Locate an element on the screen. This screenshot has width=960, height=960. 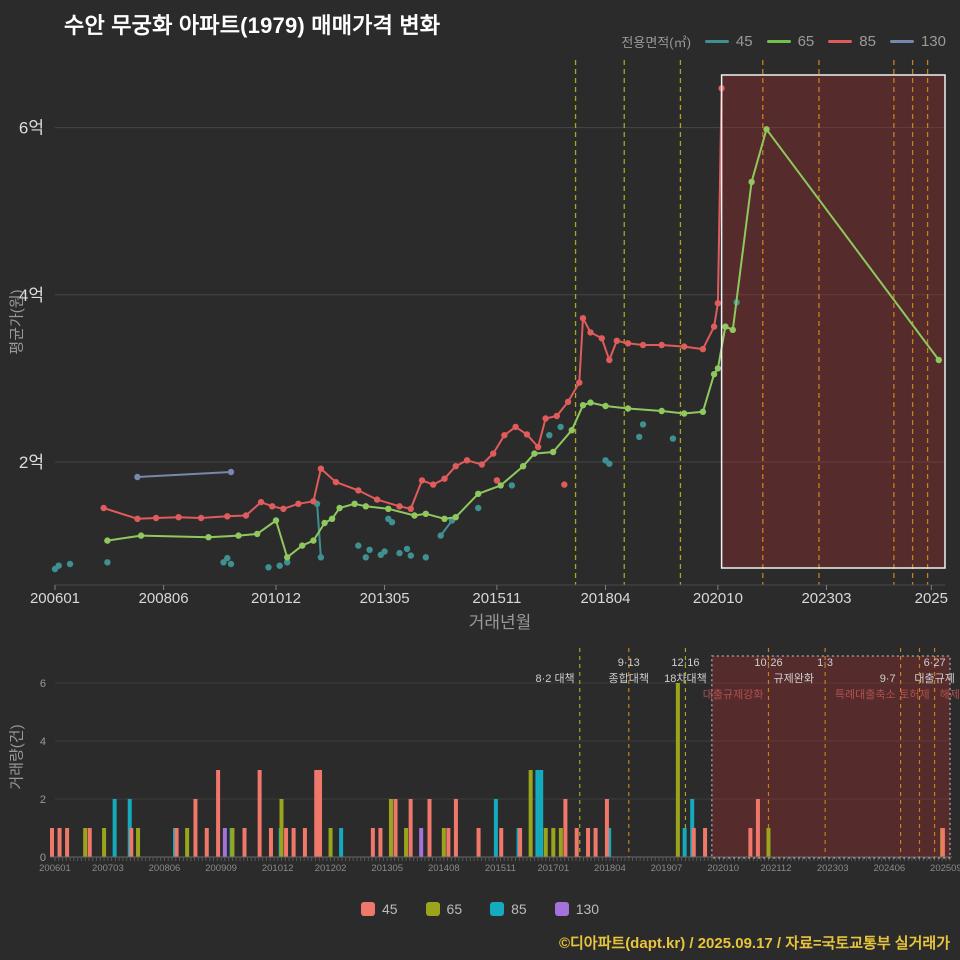
y-tick-label: 6 is located at coordinates (43, 684).